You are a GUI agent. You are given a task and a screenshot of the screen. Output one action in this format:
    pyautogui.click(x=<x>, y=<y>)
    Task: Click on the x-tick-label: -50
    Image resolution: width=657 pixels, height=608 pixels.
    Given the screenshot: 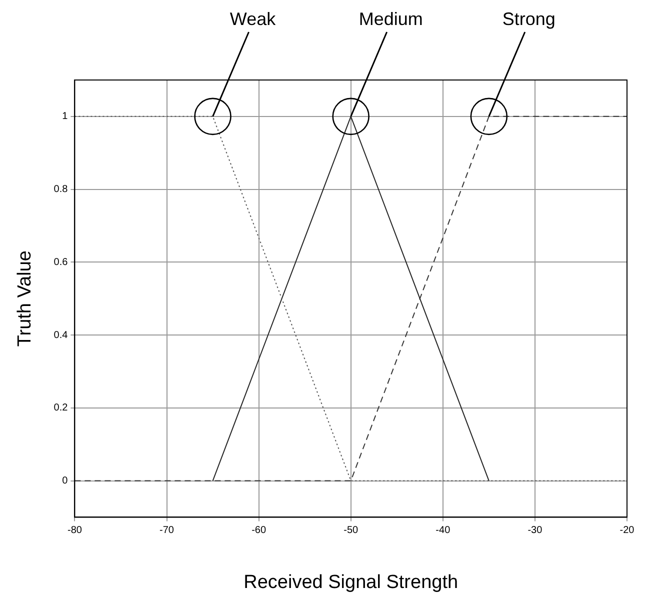 What is the action you would take?
    pyautogui.click(x=351, y=530)
    